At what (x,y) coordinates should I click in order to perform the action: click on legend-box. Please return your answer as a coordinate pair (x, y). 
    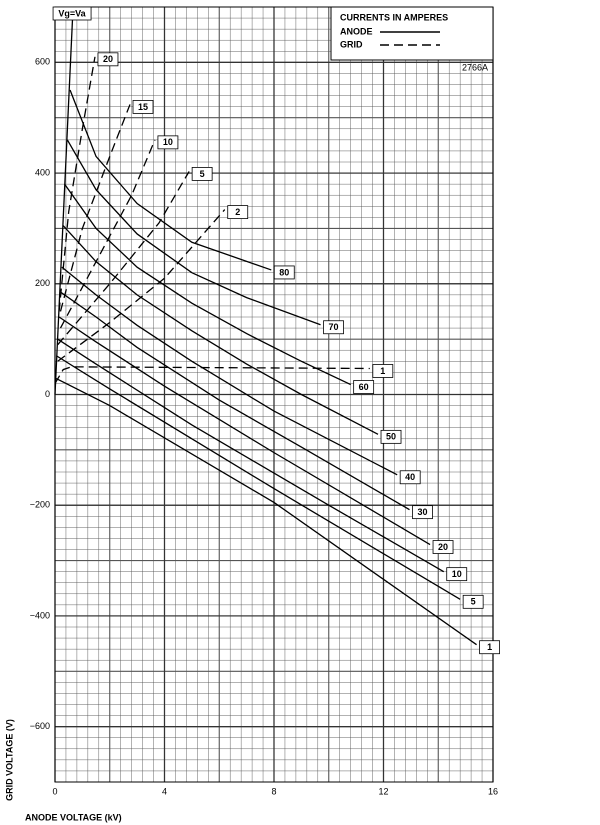
    Looking at the image, I should click on (412, 33).